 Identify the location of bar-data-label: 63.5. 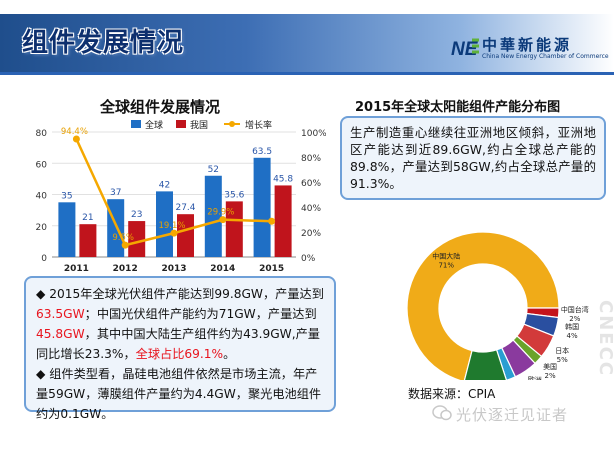
(262, 152).